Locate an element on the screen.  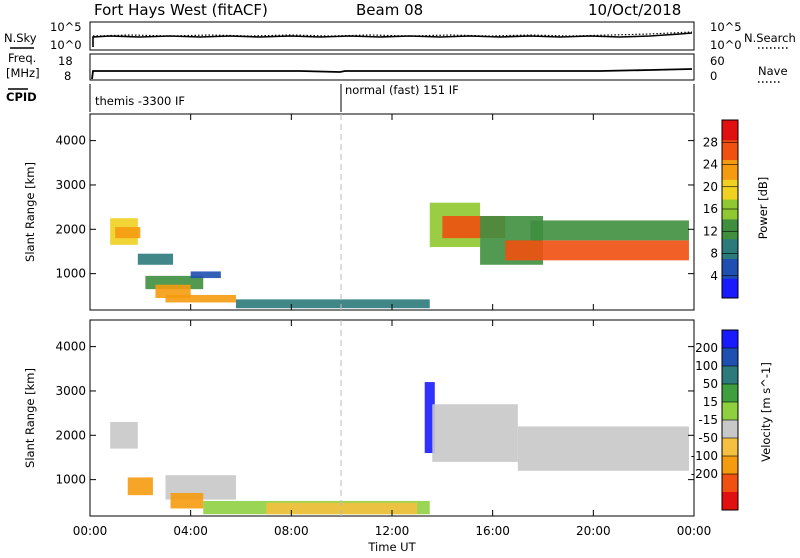
velocity-y-label: Slant Range [km] is located at coordinates (30, 418).